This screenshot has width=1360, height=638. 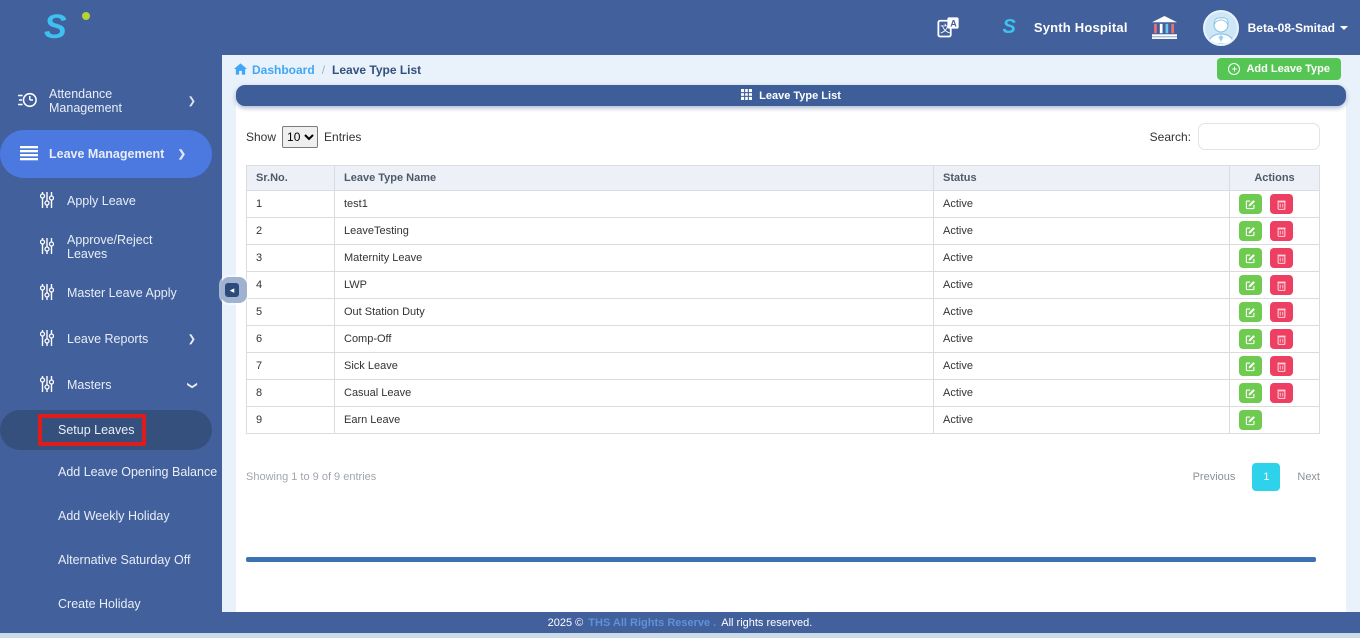 What do you see at coordinates (1308, 477) in the screenshot?
I see `pagination-next: Next` at bounding box center [1308, 477].